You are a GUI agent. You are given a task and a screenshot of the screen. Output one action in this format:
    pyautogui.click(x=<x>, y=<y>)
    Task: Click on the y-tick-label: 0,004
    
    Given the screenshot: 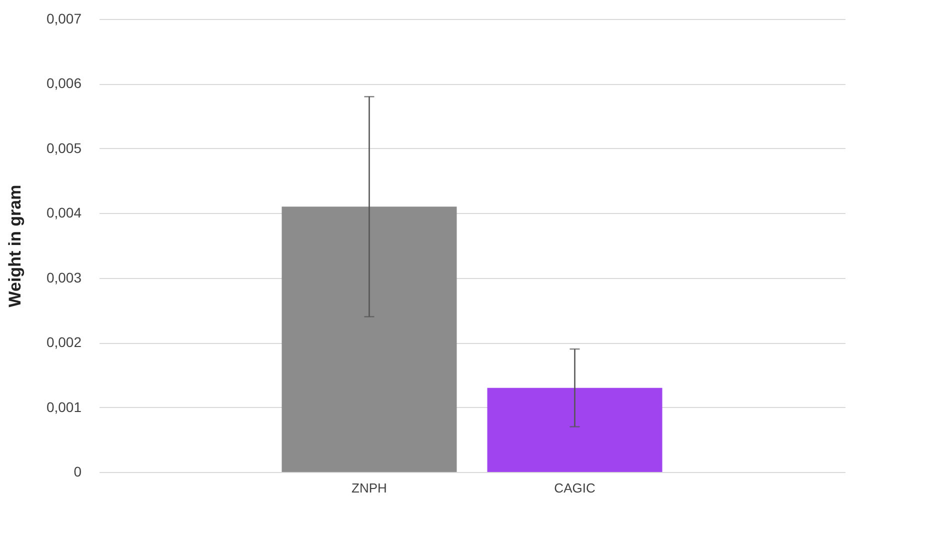 What is the action you would take?
    pyautogui.click(x=64, y=212)
    